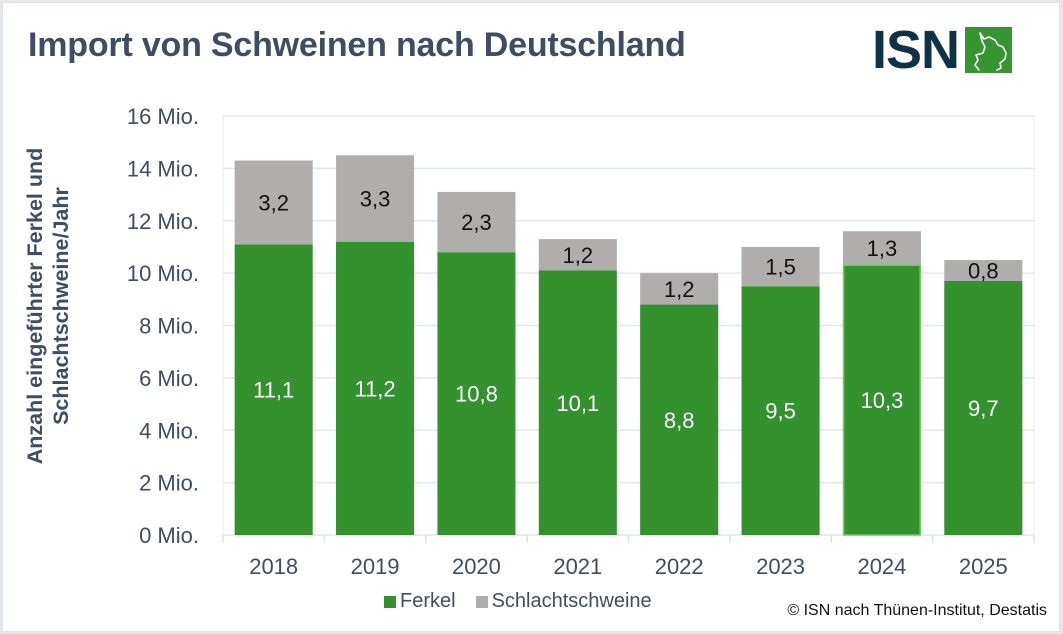  I want to click on bar-schlachtschweine-2020, so click(476, 222).